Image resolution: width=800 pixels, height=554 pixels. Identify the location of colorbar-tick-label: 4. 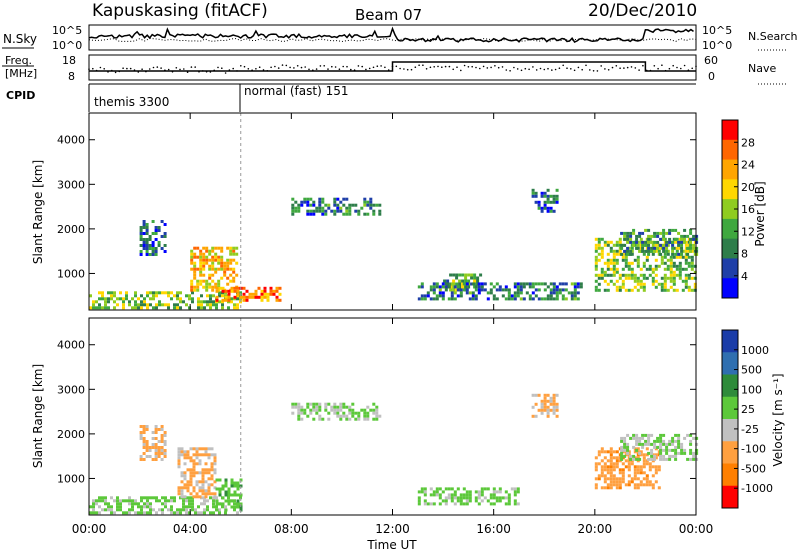
(744, 276).